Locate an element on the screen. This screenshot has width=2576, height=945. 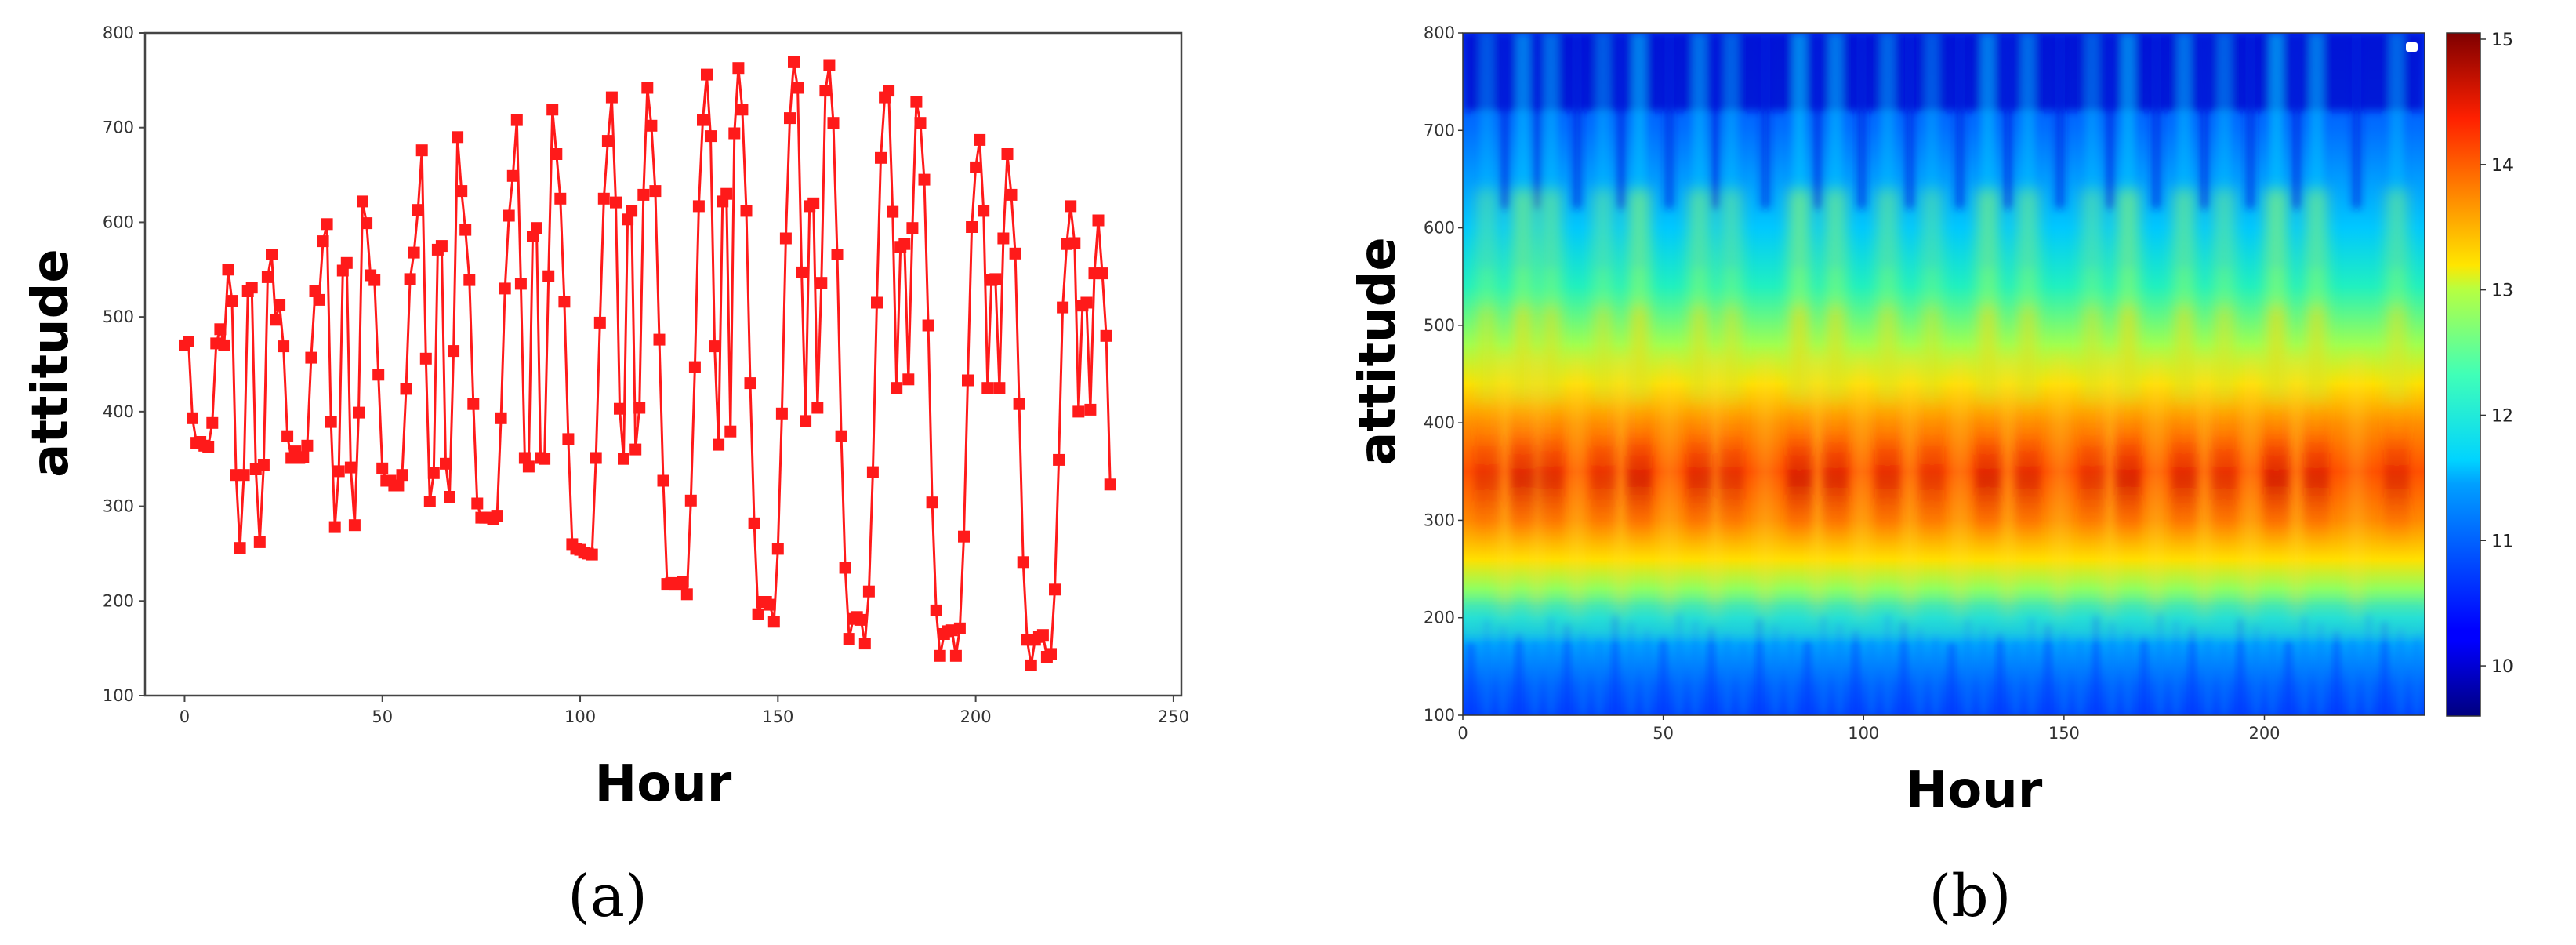
x-tick-label: 150 is located at coordinates (2064, 733).